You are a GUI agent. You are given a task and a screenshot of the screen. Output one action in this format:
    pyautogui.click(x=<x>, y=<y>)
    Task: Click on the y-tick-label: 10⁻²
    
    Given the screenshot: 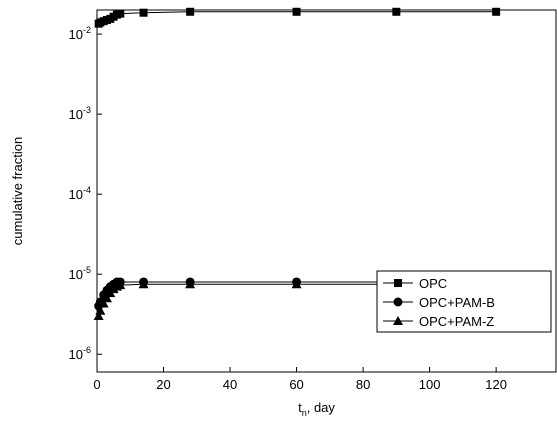 What is the action you would take?
    pyautogui.click(x=80, y=33)
    